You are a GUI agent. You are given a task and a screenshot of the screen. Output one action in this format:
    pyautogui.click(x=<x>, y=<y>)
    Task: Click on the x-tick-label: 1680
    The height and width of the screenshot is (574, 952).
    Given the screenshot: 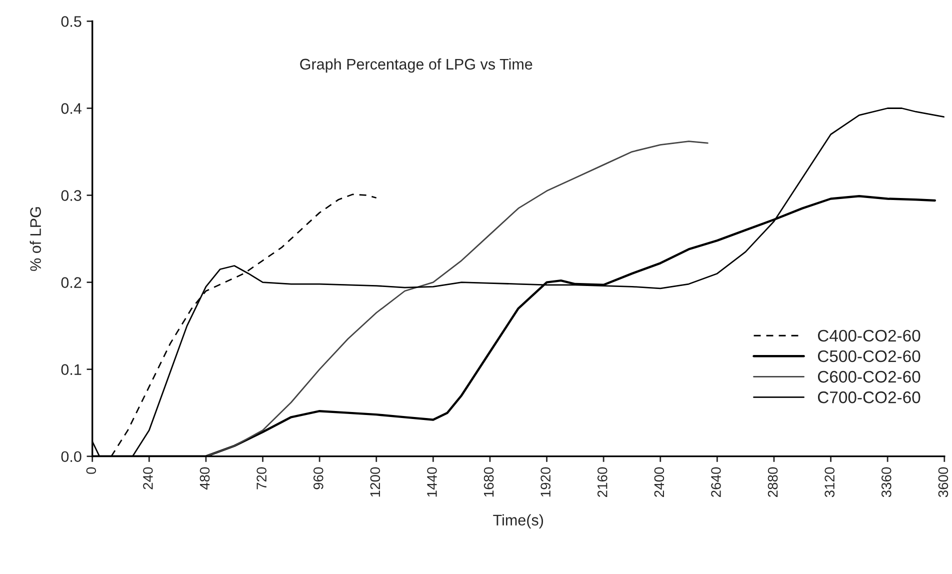 What is the action you would take?
    pyautogui.click(x=489, y=482)
    